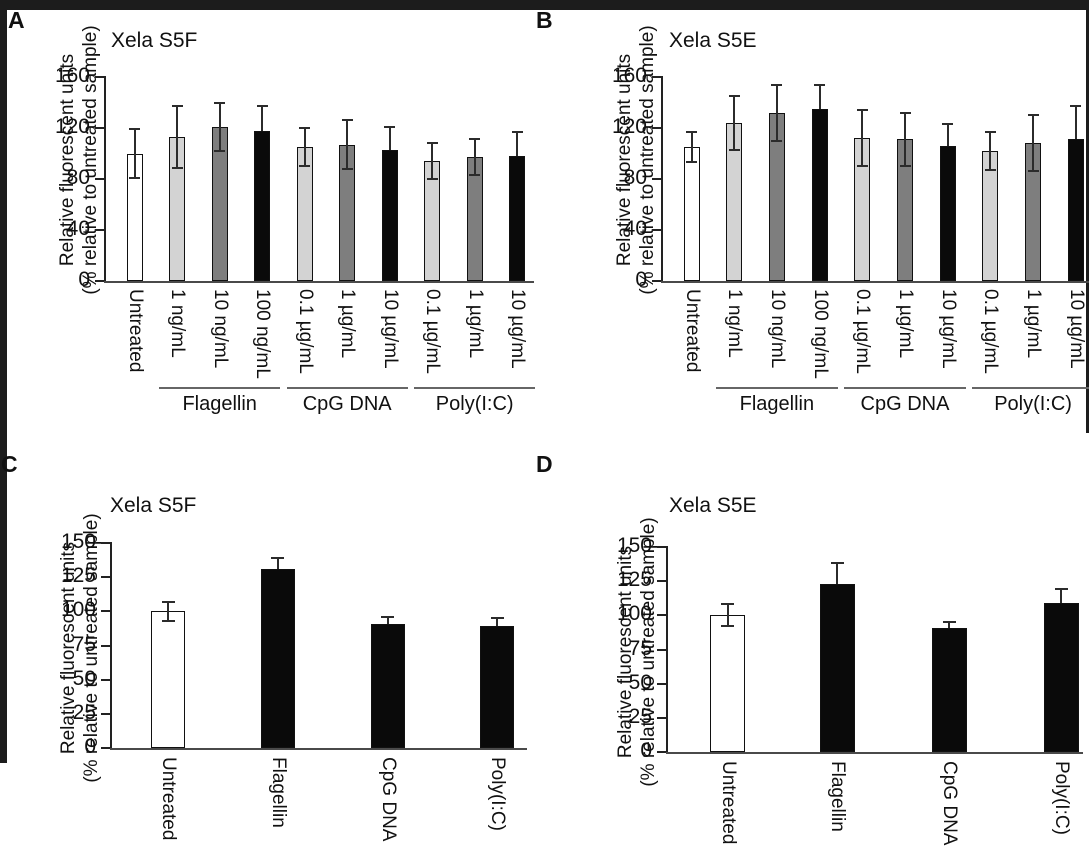  I want to click on chart-title-a: Xela S5F, so click(154, 40).